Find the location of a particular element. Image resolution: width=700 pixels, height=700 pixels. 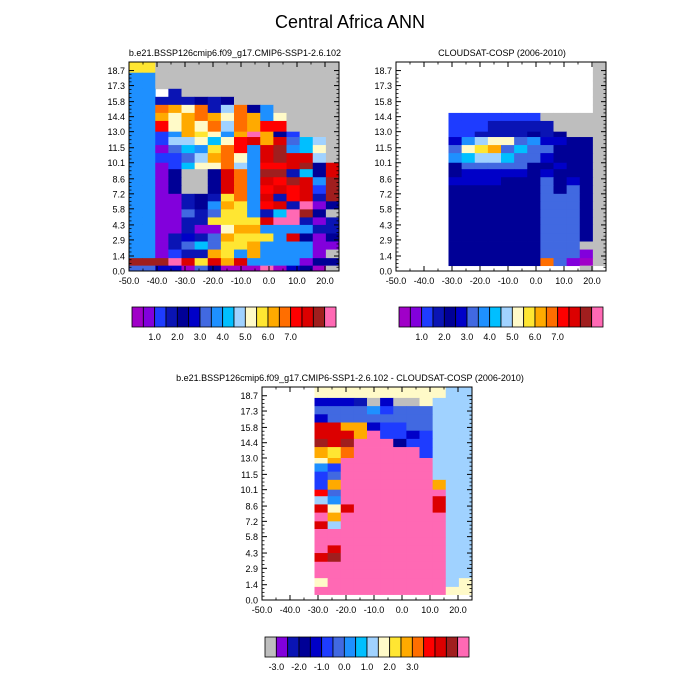

x-tick-label: -40.0 is located at coordinates (424, 281).